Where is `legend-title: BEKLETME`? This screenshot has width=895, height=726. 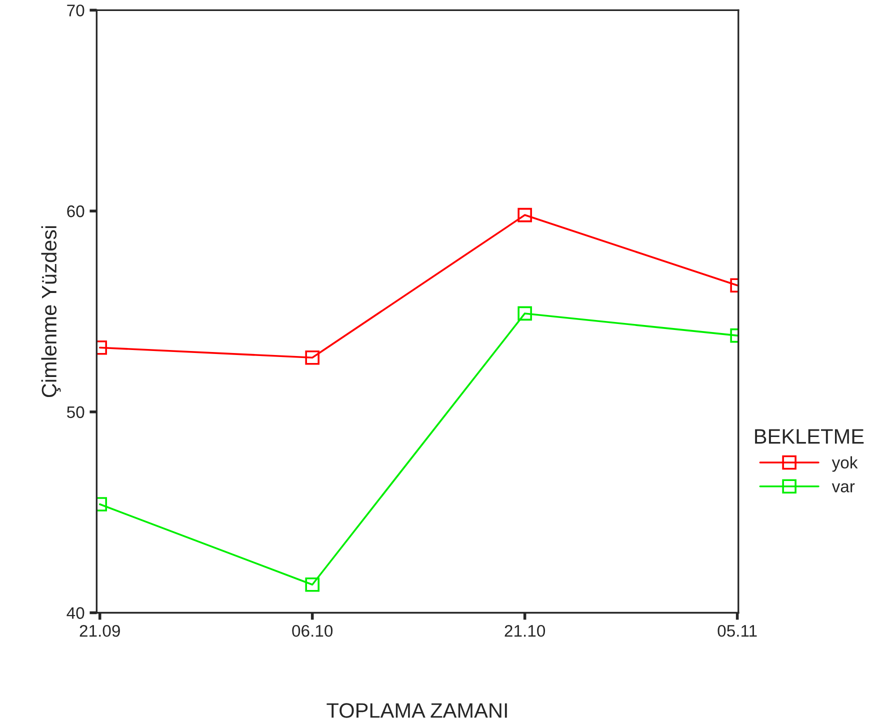
legend-title: BEKLETME is located at coordinates (809, 436).